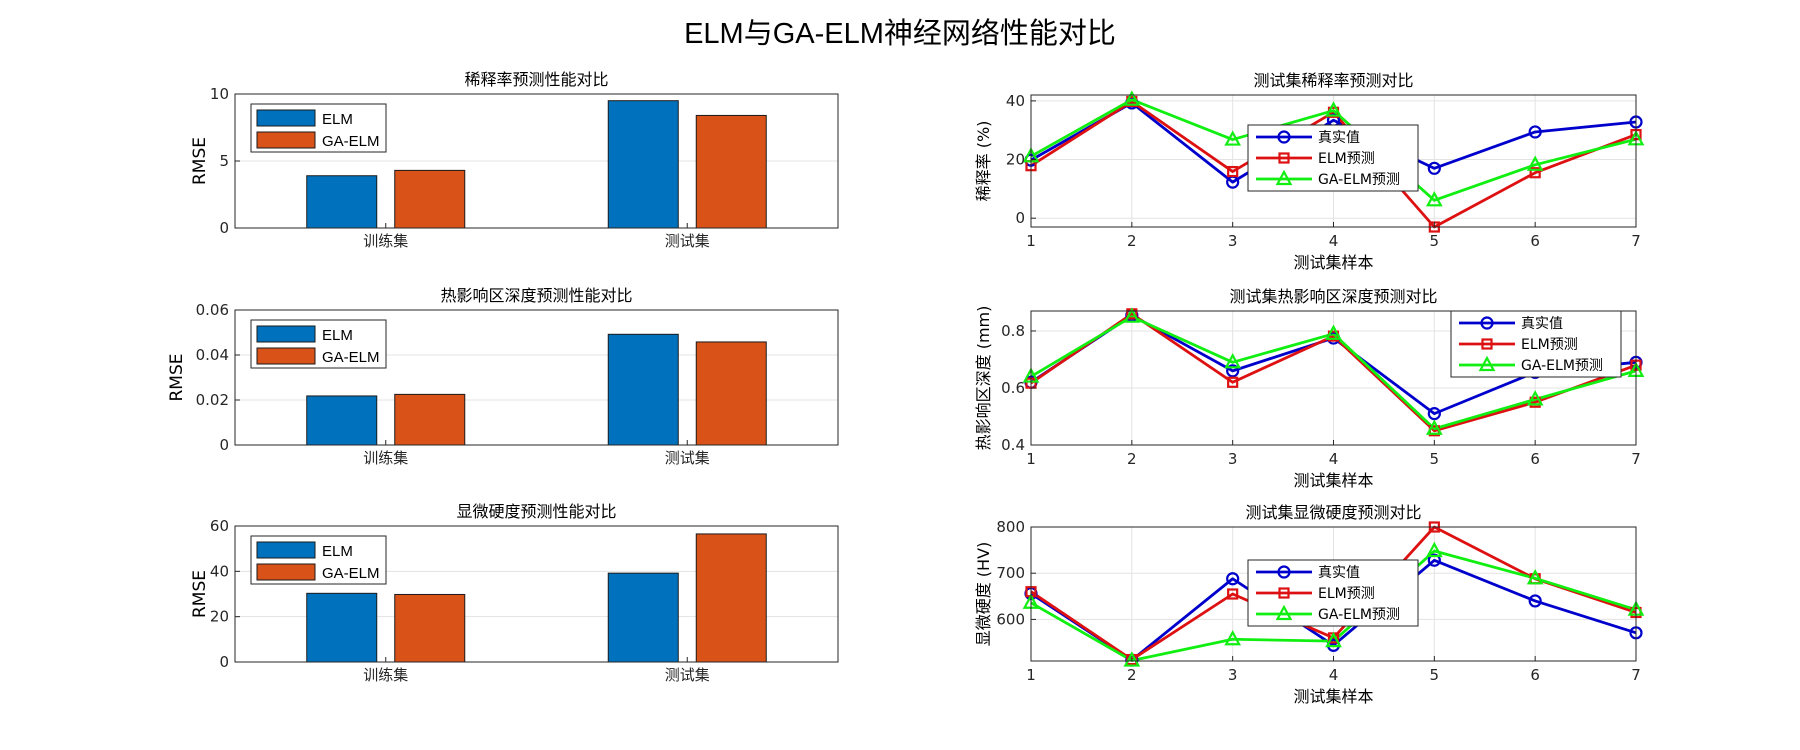  What do you see at coordinates (1031, 459) in the screenshot?
I see `line-chart-2-x-tick-label: 1` at bounding box center [1031, 459].